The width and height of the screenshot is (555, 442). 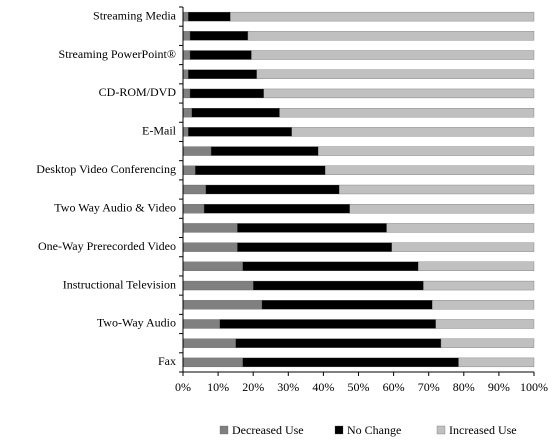 I want to click on x-tick-label: 100%, so click(x=534, y=387).